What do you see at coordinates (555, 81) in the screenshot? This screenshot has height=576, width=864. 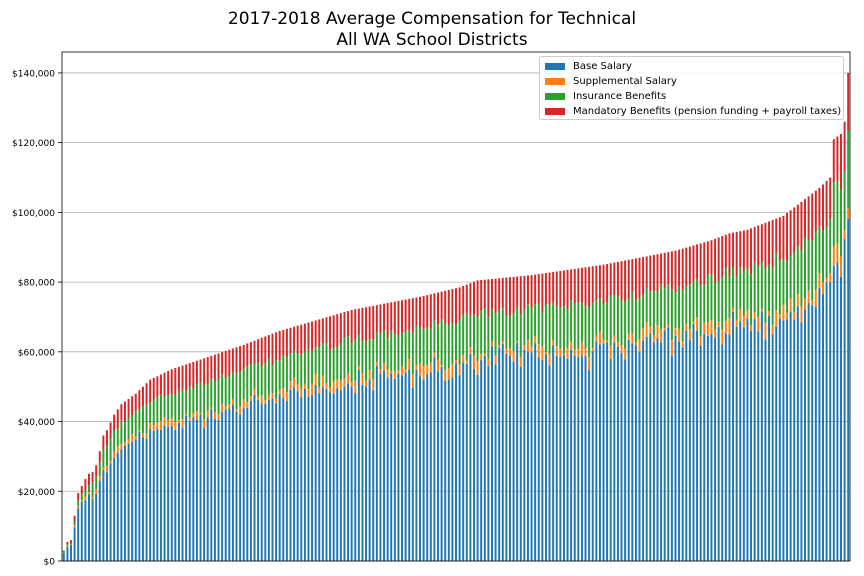 I see `legend-swatch-supplemental-salary` at bounding box center [555, 81].